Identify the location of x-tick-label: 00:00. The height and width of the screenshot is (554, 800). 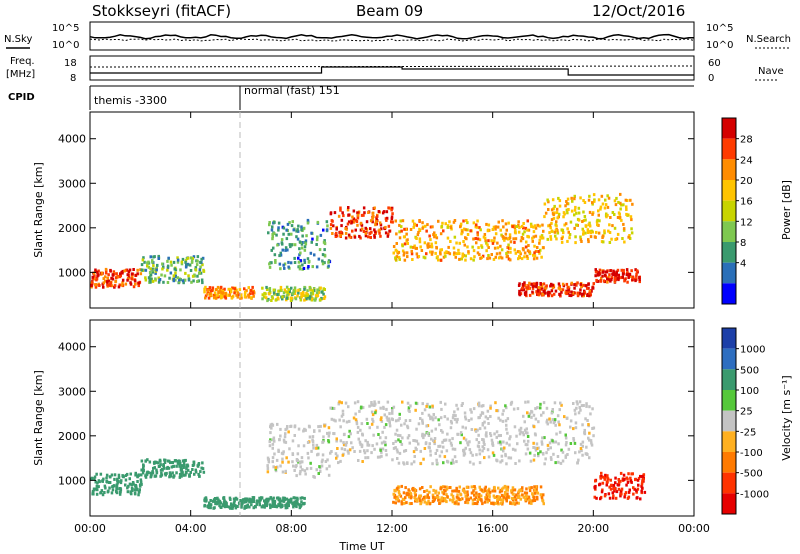
(90, 528).